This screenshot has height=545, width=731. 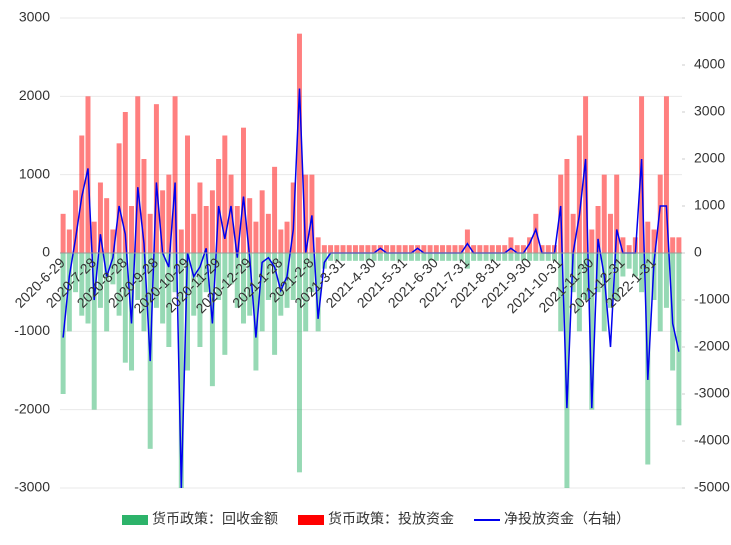 I want to click on y-tick-label: 0, so click(x=46, y=252).